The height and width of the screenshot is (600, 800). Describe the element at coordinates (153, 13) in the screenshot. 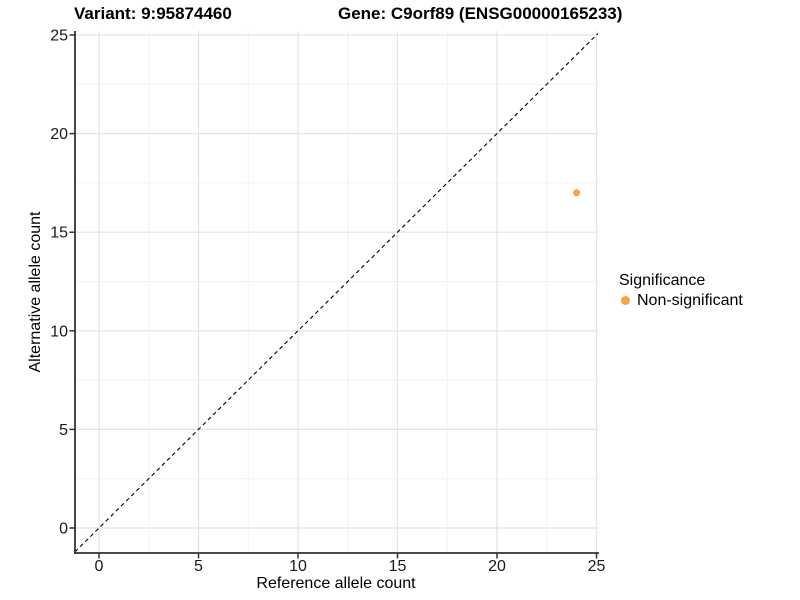

I see `variant-title: Variant: 9:95874460` at that location.